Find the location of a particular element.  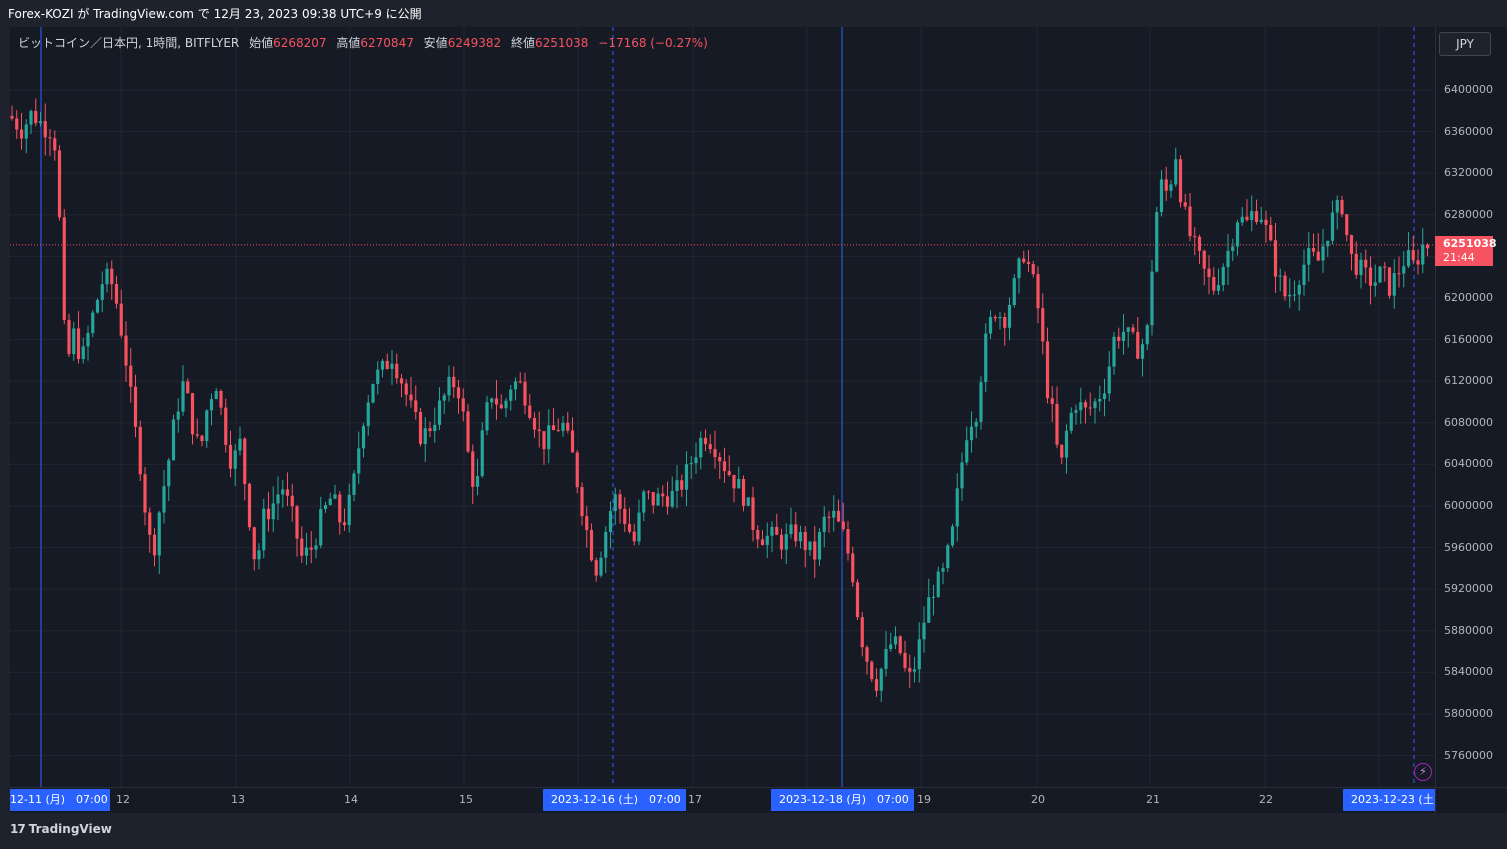

lightning-icon: ⚡ is located at coordinates (1423, 772).